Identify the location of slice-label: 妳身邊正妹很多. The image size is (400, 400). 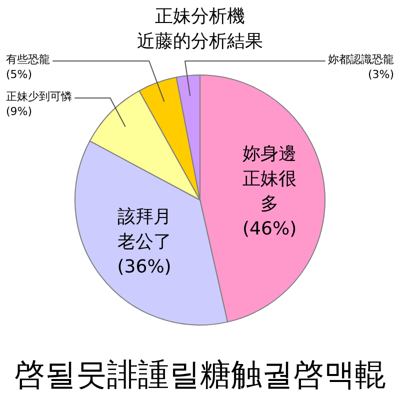
(269, 179).